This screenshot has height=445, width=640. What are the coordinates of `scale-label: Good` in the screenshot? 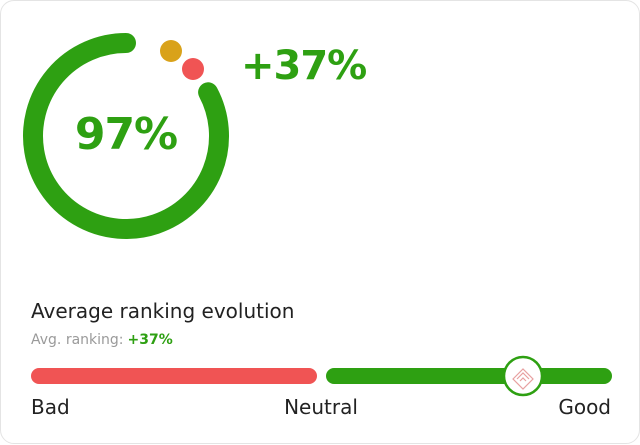 It's located at (584, 407).